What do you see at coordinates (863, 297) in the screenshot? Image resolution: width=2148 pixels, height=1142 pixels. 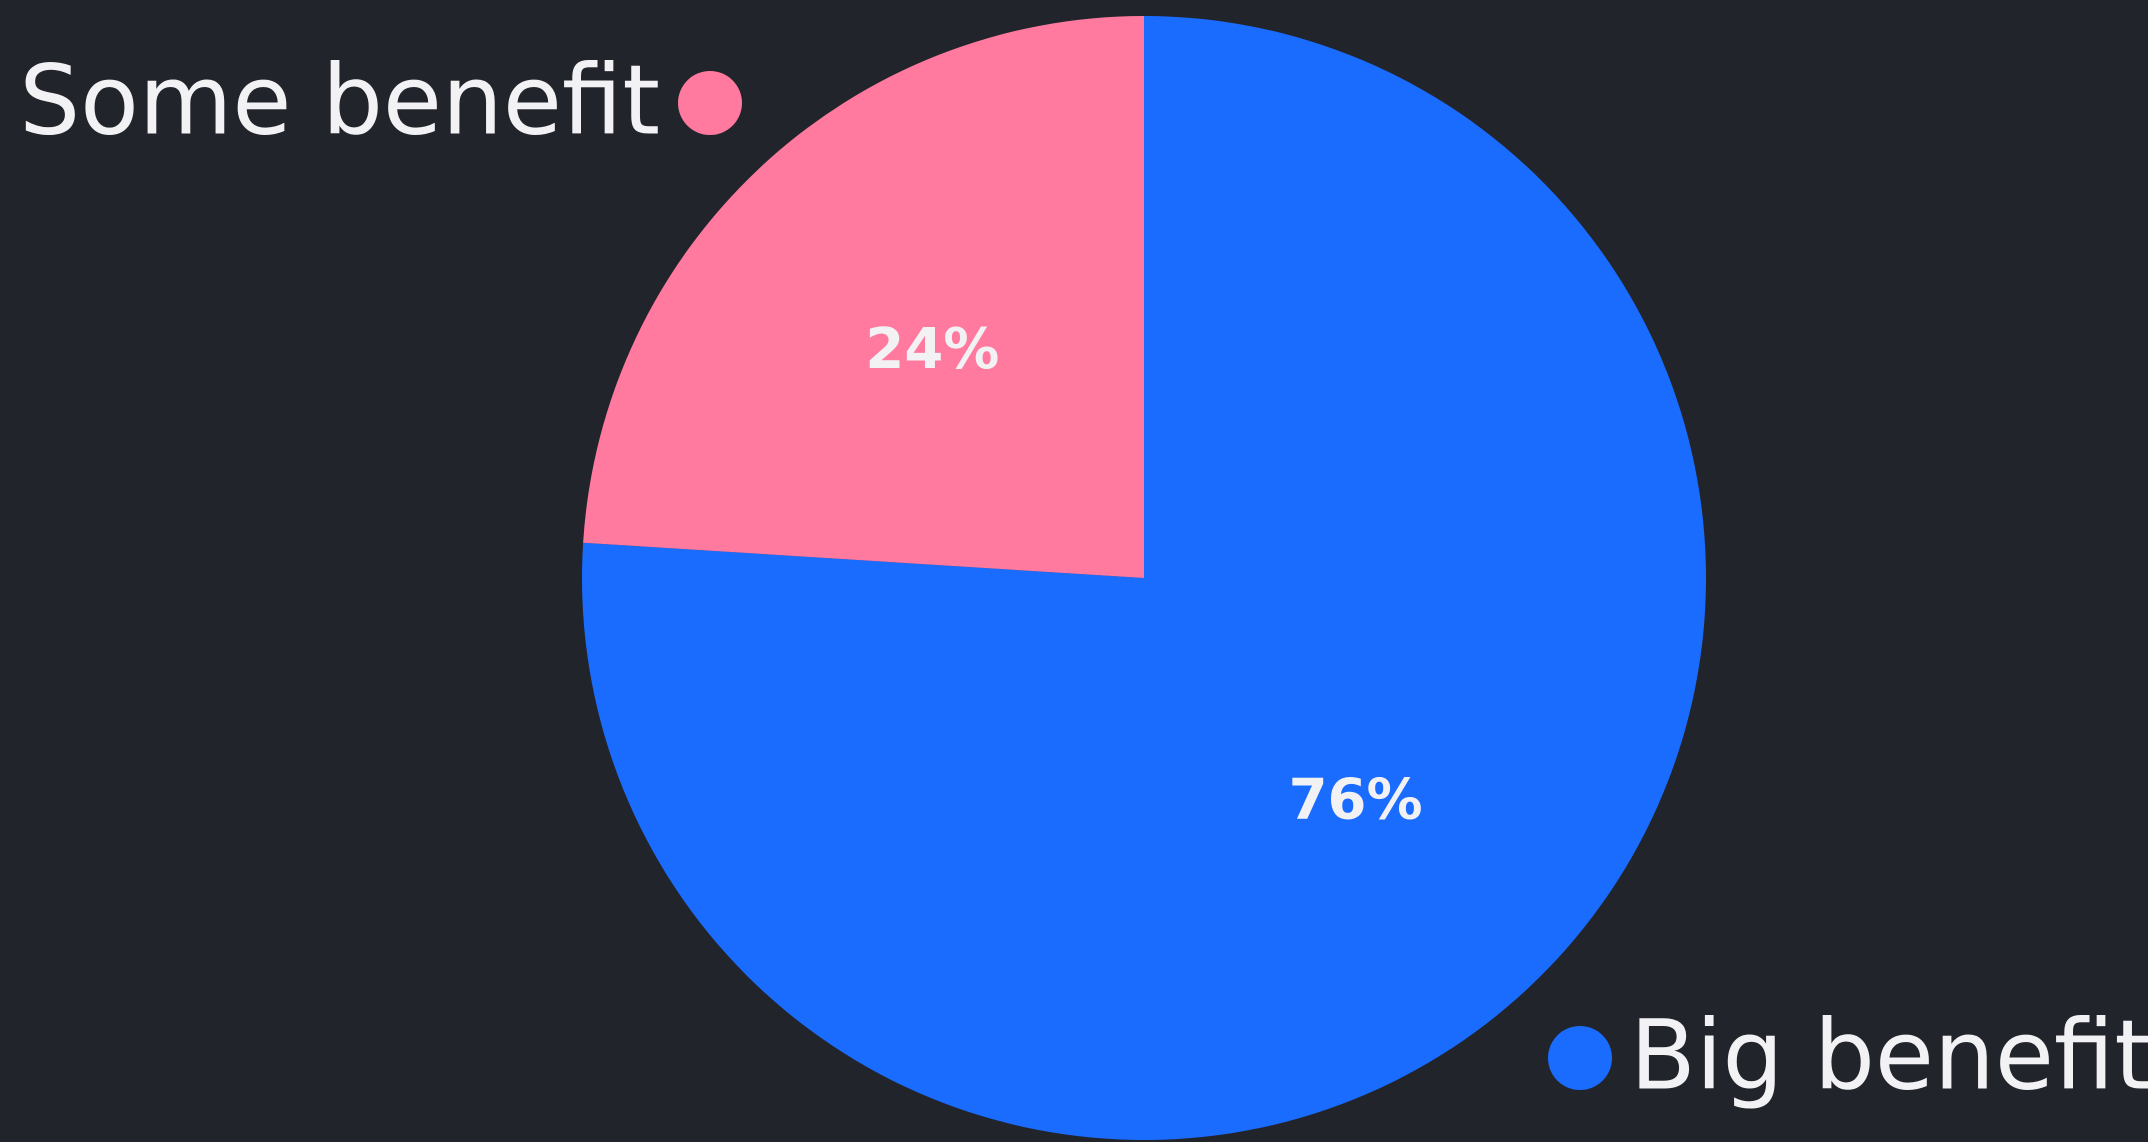 I see `pie-slice` at bounding box center [863, 297].